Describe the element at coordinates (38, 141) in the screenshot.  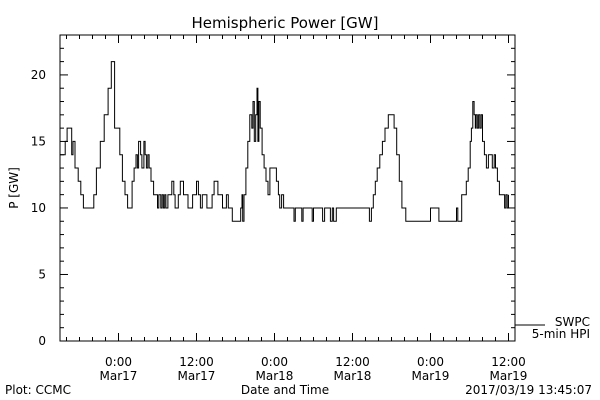
I see `y-tick-label: 15` at that location.